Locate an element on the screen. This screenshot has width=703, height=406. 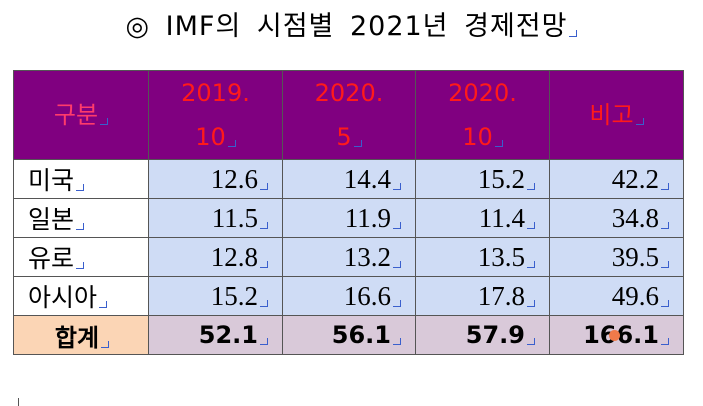
row-label: 미국 is located at coordinates (81, 179).